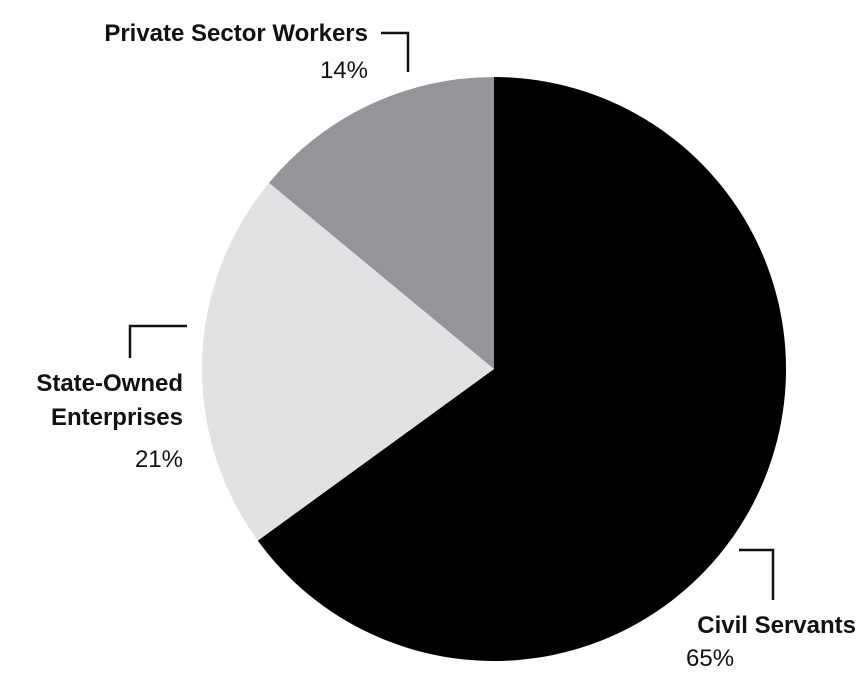  What do you see at coordinates (117, 417) in the screenshot?
I see `slice-label-state-owned-enterprises-line2: Enterprises` at bounding box center [117, 417].